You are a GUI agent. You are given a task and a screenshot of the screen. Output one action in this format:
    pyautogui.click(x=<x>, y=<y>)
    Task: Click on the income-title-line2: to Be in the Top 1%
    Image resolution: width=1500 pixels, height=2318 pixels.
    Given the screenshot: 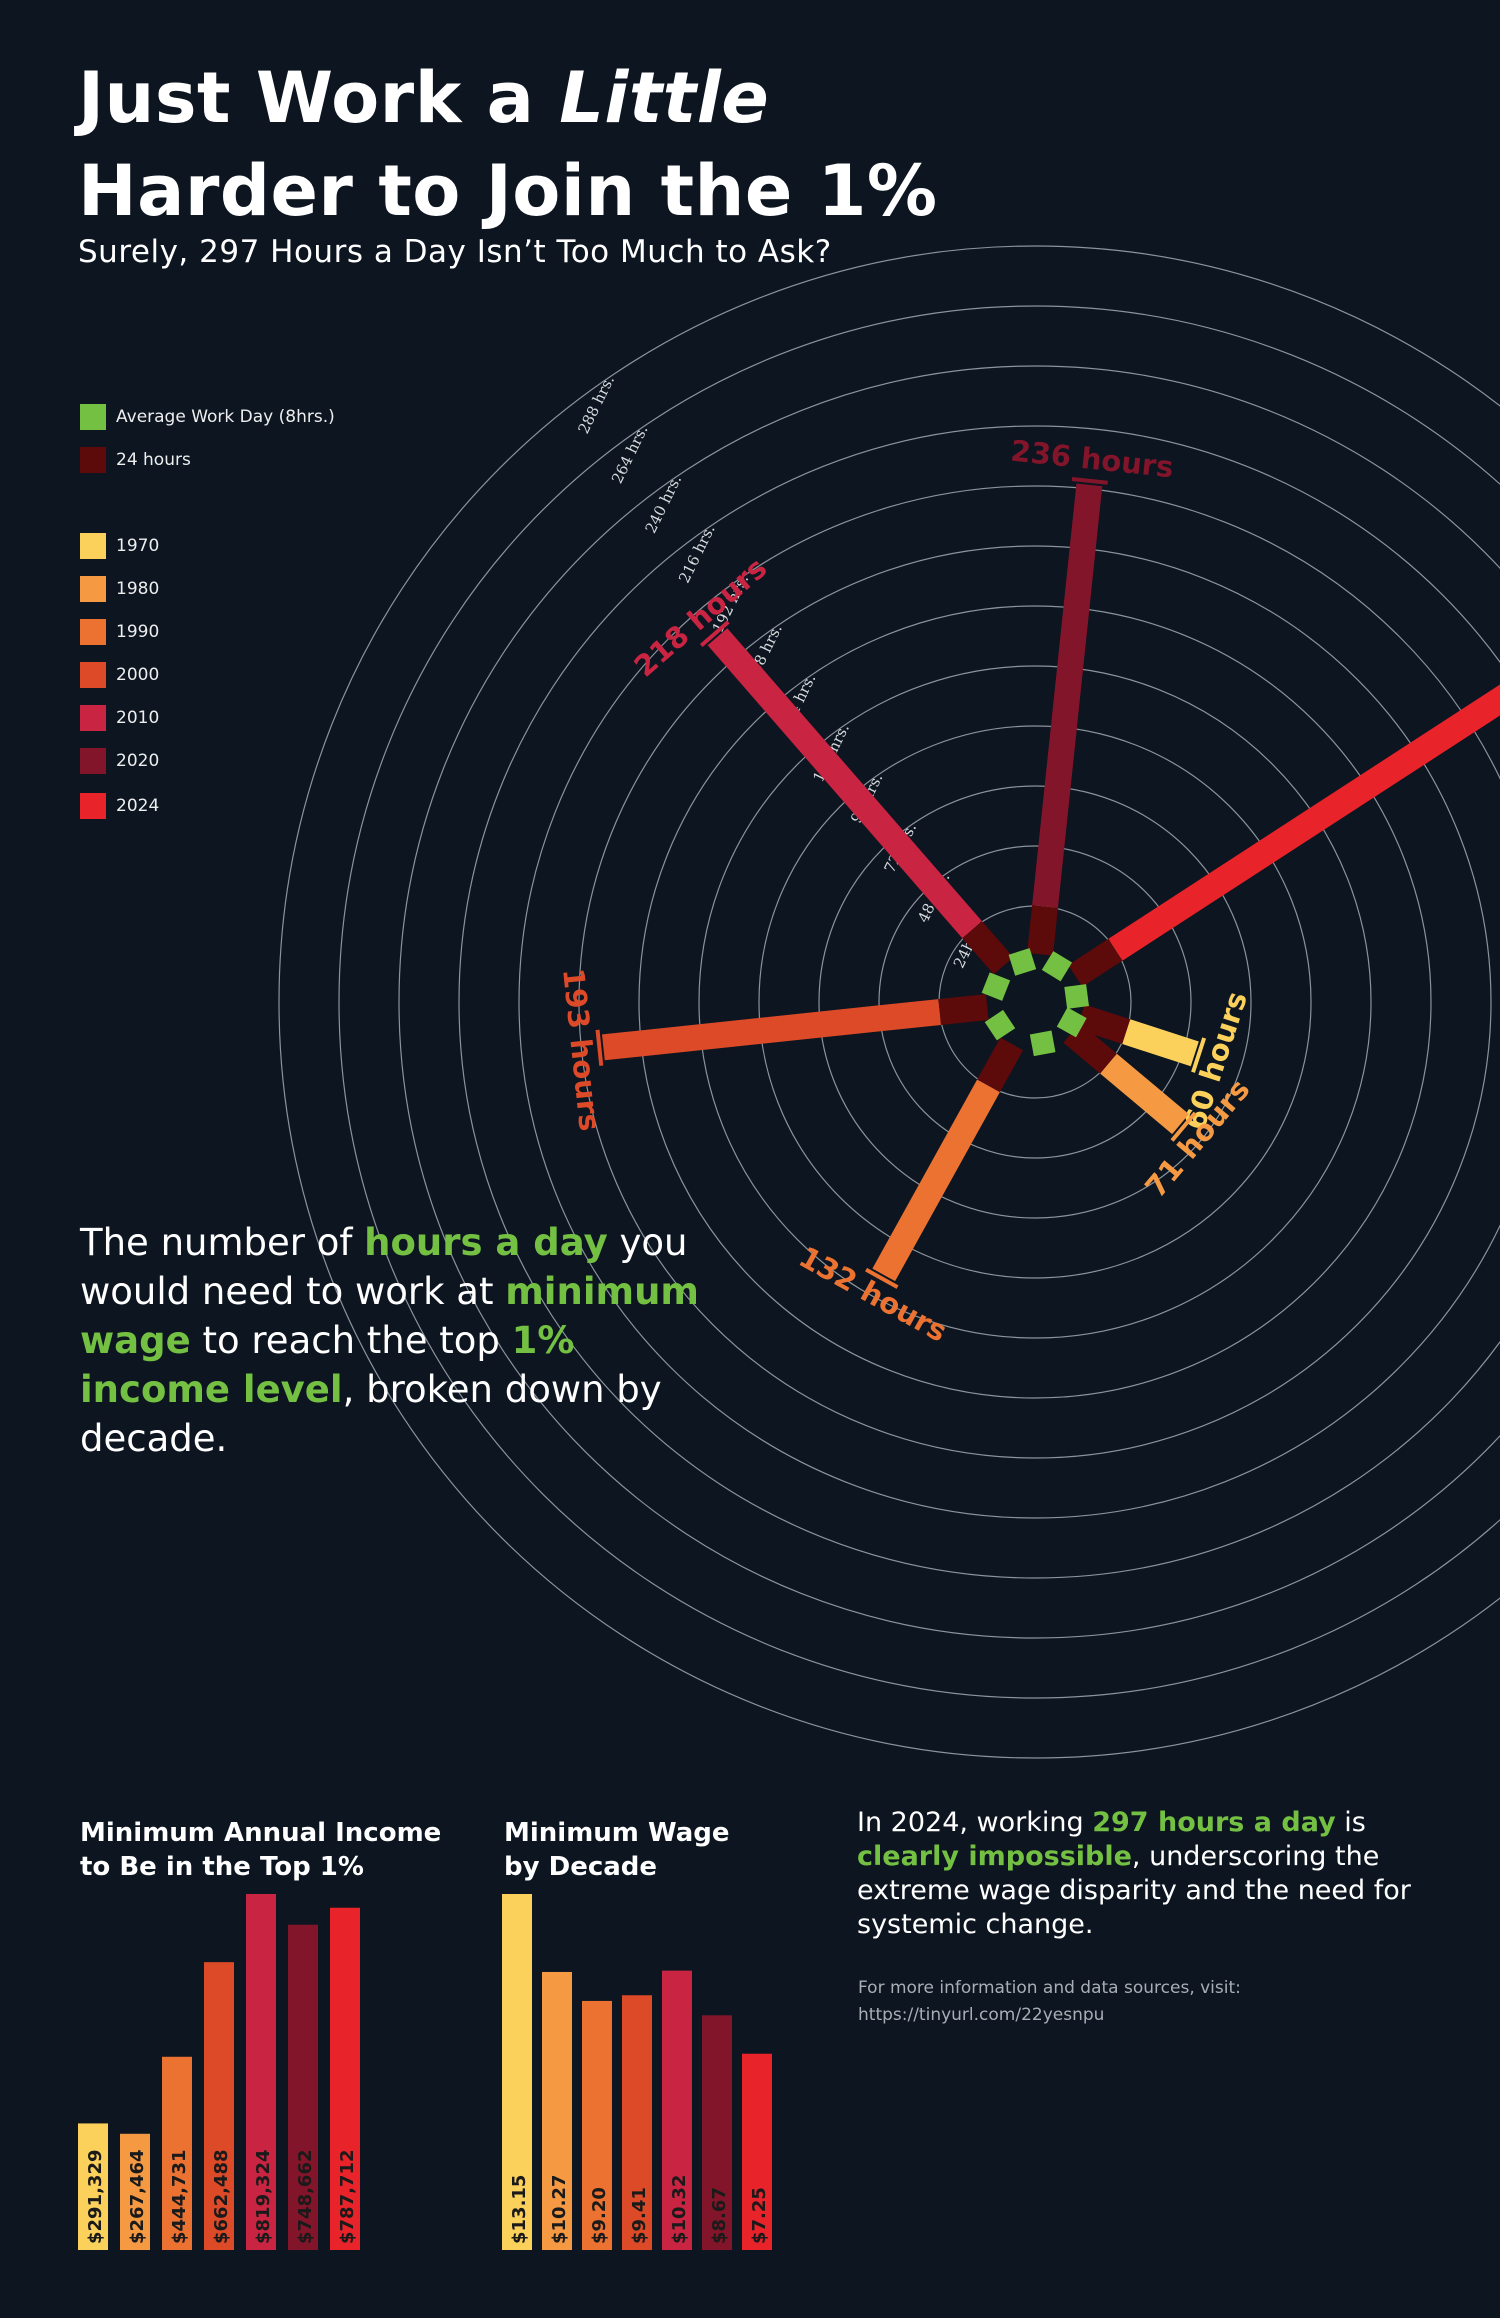 What is the action you would take?
    pyautogui.click(x=222, y=1867)
    